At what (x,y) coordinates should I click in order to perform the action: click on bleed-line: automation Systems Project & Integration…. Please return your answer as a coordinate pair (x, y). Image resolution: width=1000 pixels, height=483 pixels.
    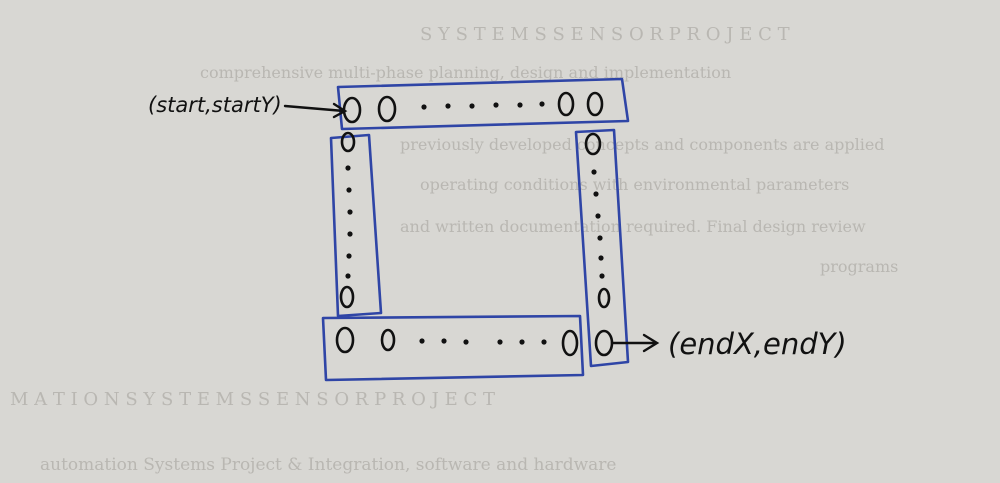
    Looking at the image, I should click on (328, 465).